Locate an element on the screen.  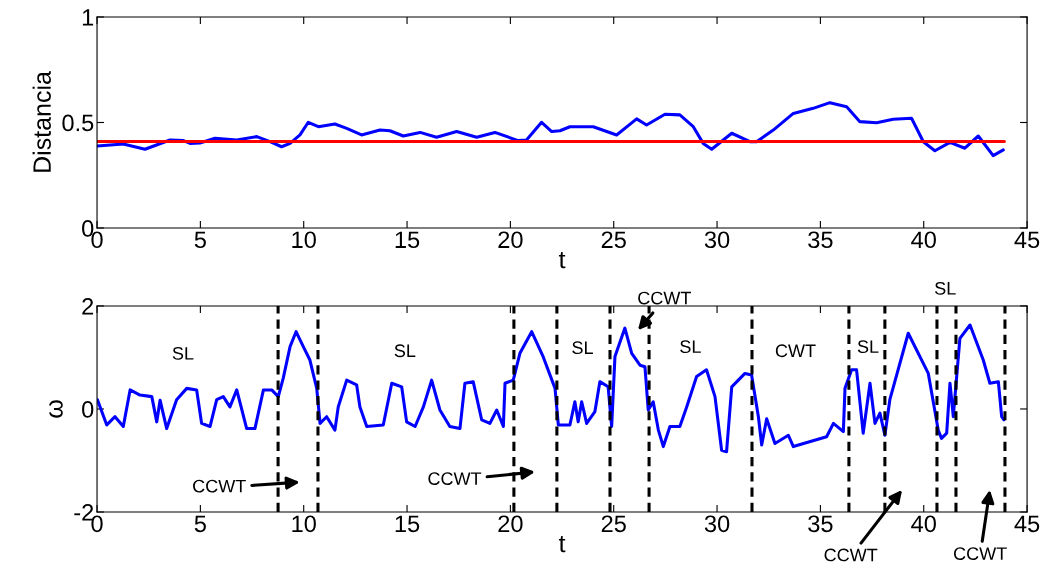
y-axis-title: ω is located at coordinates (56, 409).